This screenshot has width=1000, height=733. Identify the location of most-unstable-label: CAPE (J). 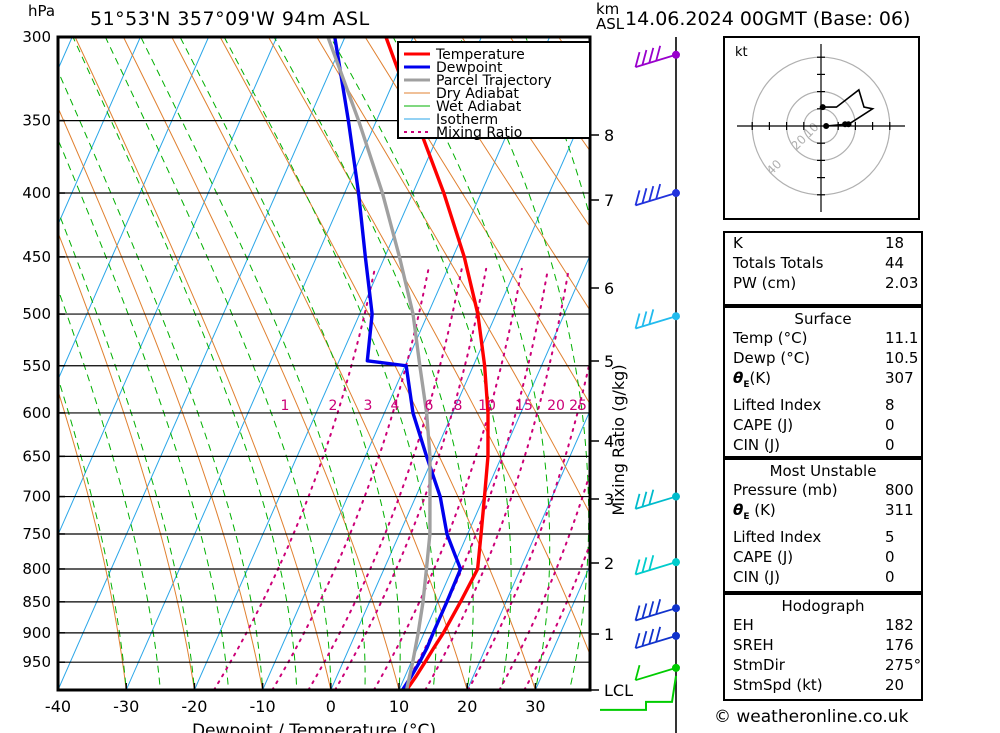
(763, 557).